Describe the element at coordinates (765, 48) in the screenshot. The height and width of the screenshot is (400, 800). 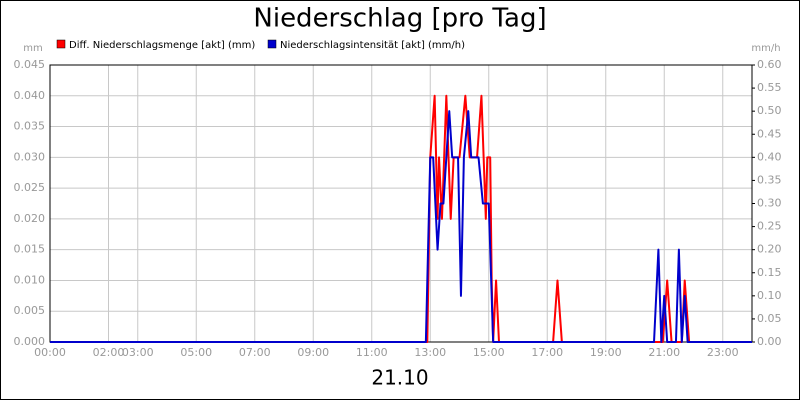
I see `y2-axis-label: mm/h` at that location.